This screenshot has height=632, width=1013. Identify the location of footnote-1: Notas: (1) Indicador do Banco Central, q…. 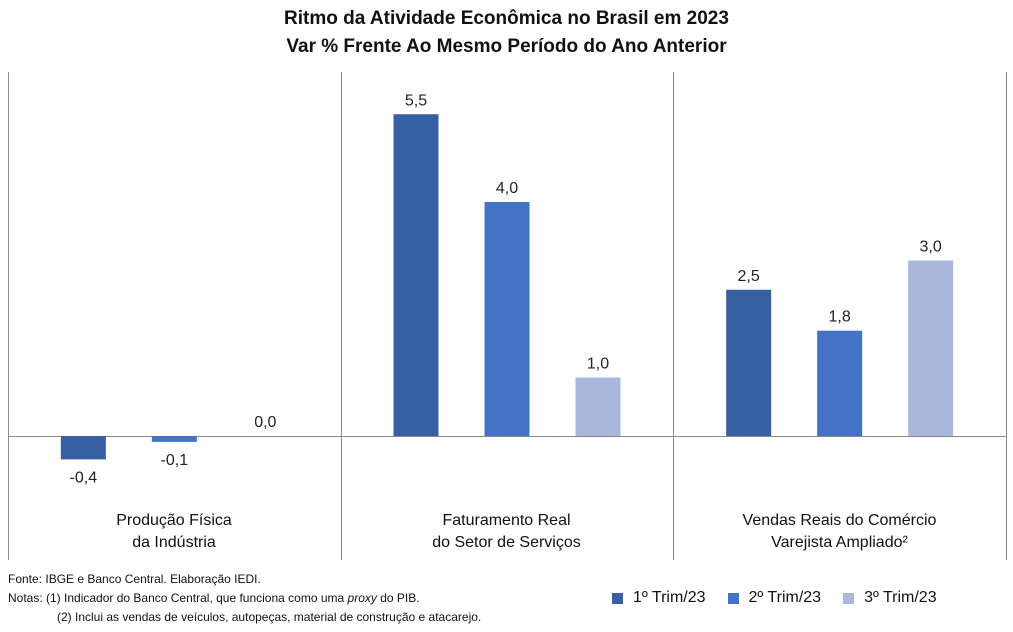
(214, 598).